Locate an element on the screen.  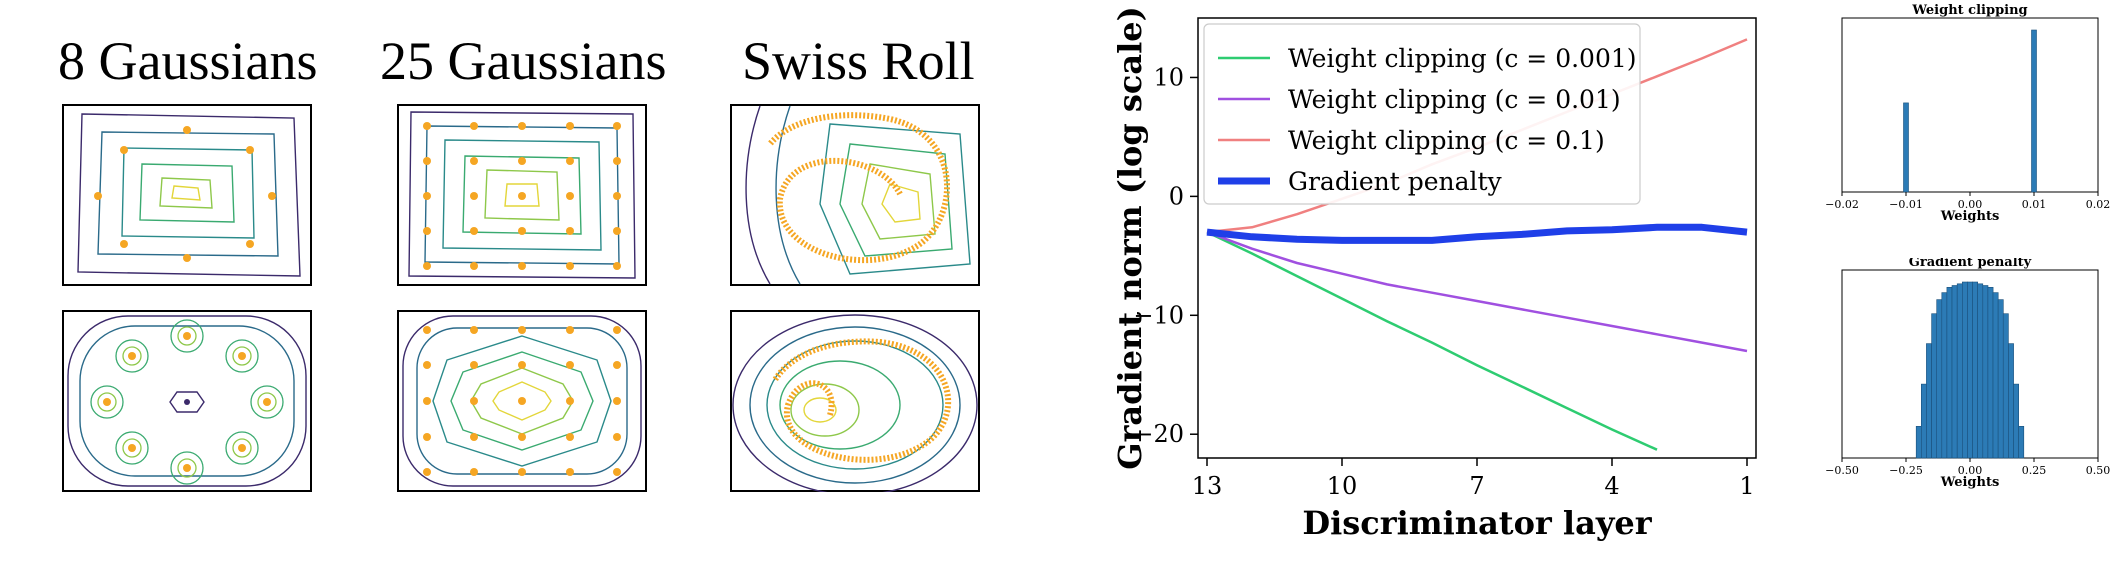
x-axis-label: Discriminator layer is located at coordinates (1477, 523).